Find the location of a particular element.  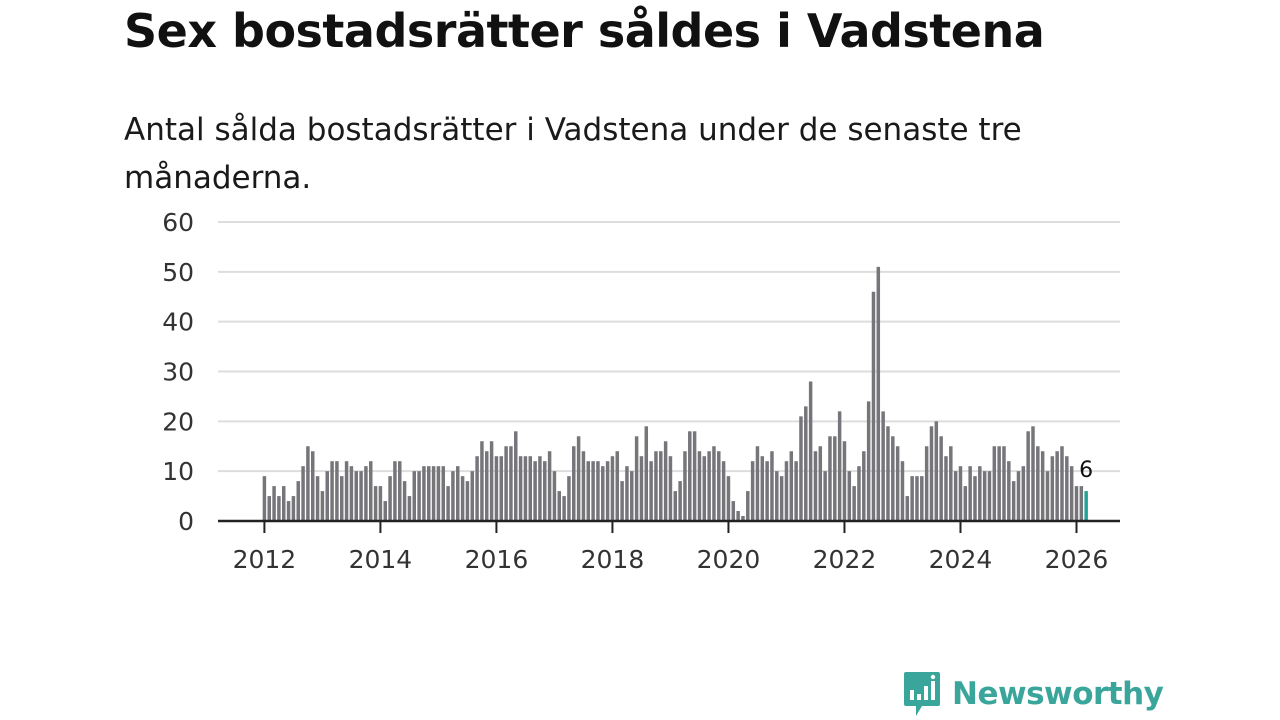

x-tick-label: 2014 is located at coordinates (381, 559).